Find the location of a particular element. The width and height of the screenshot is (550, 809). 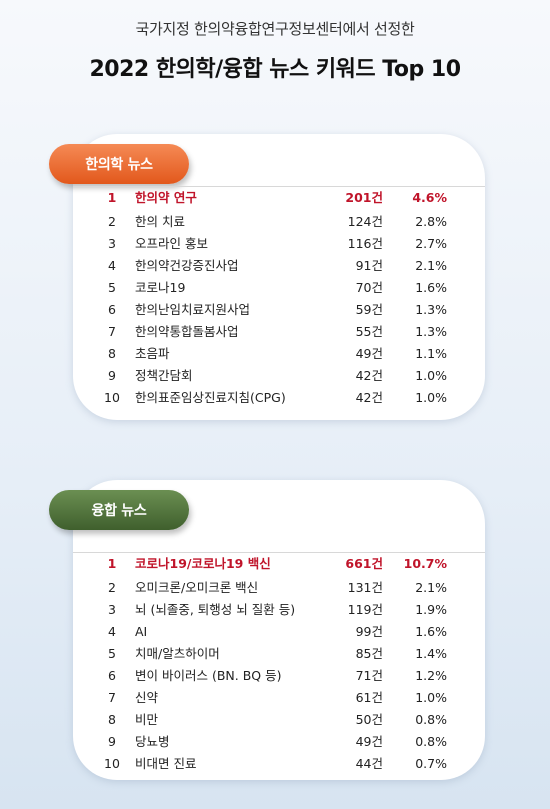

page-title: 2022 한의학/융합 뉴스 키워드 Top 10 is located at coordinates (275, 69).